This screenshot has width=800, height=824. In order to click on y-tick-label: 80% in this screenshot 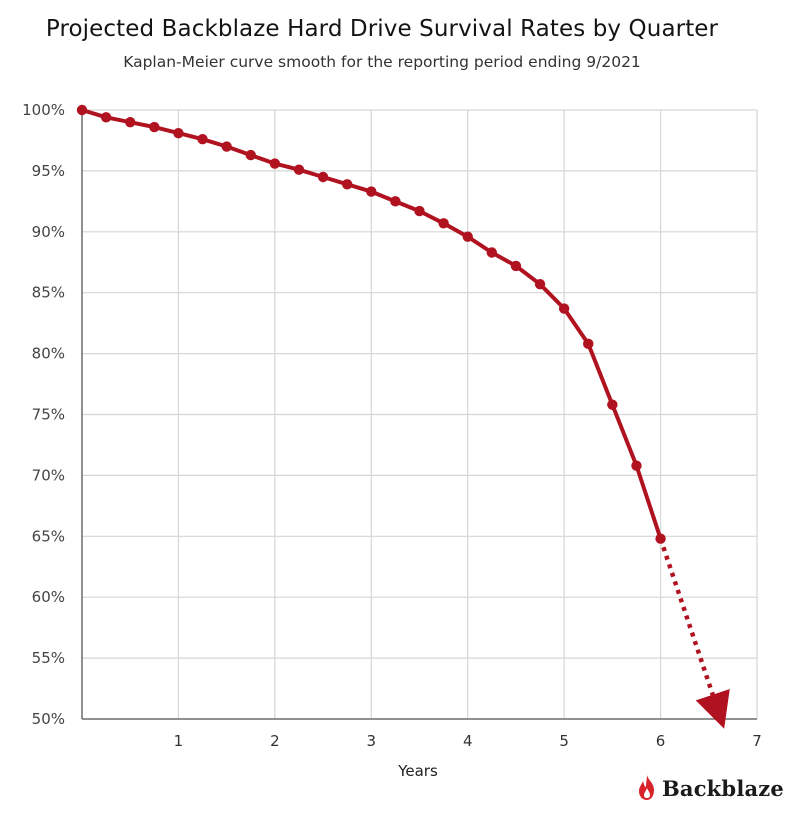, I will do `click(48, 354)`.